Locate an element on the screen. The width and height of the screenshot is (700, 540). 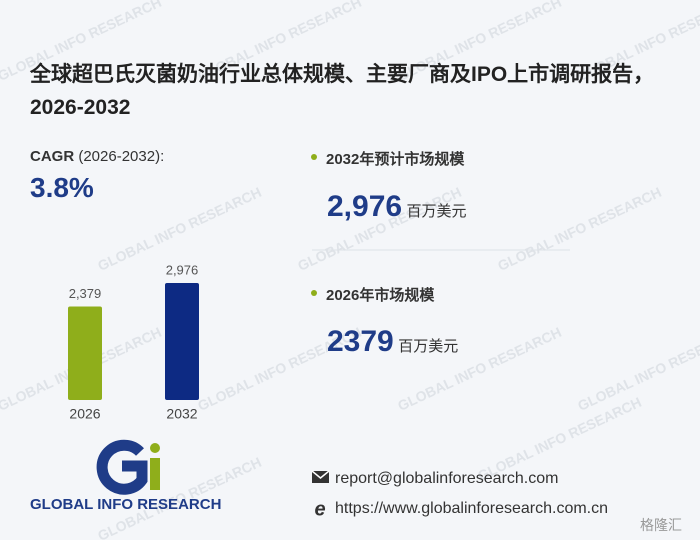
email: report@globalinforesearch.com is located at coordinates (447, 478).